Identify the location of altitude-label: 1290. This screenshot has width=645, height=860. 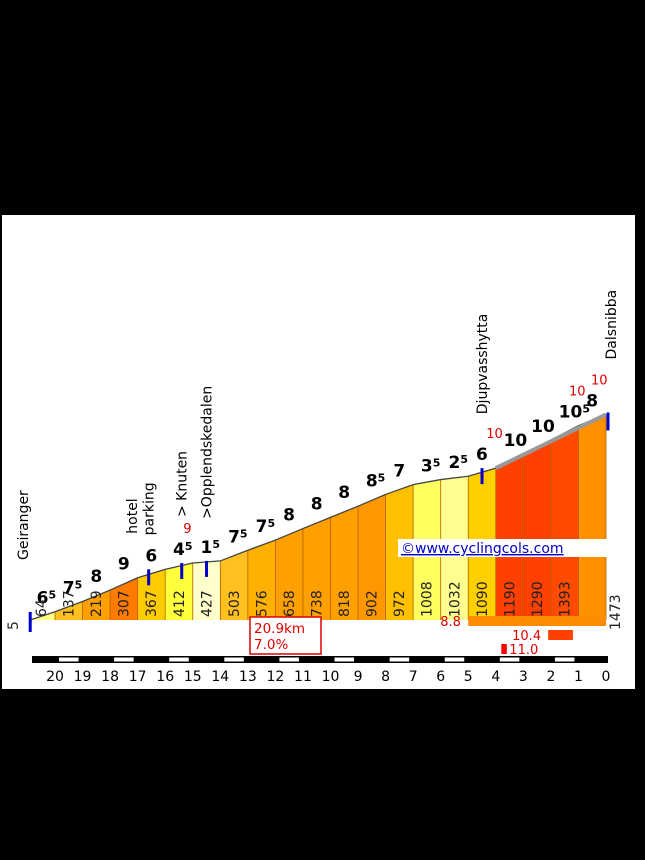
(538, 599).